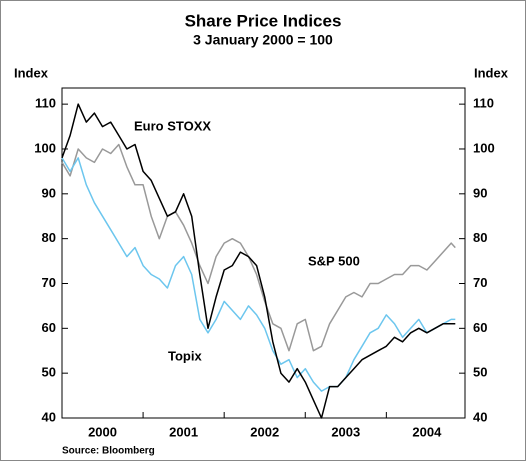 The image size is (526, 461). What do you see at coordinates (49, 327) in the screenshot?
I see `y-tick-label: 60` at bounding box center [49, 327].